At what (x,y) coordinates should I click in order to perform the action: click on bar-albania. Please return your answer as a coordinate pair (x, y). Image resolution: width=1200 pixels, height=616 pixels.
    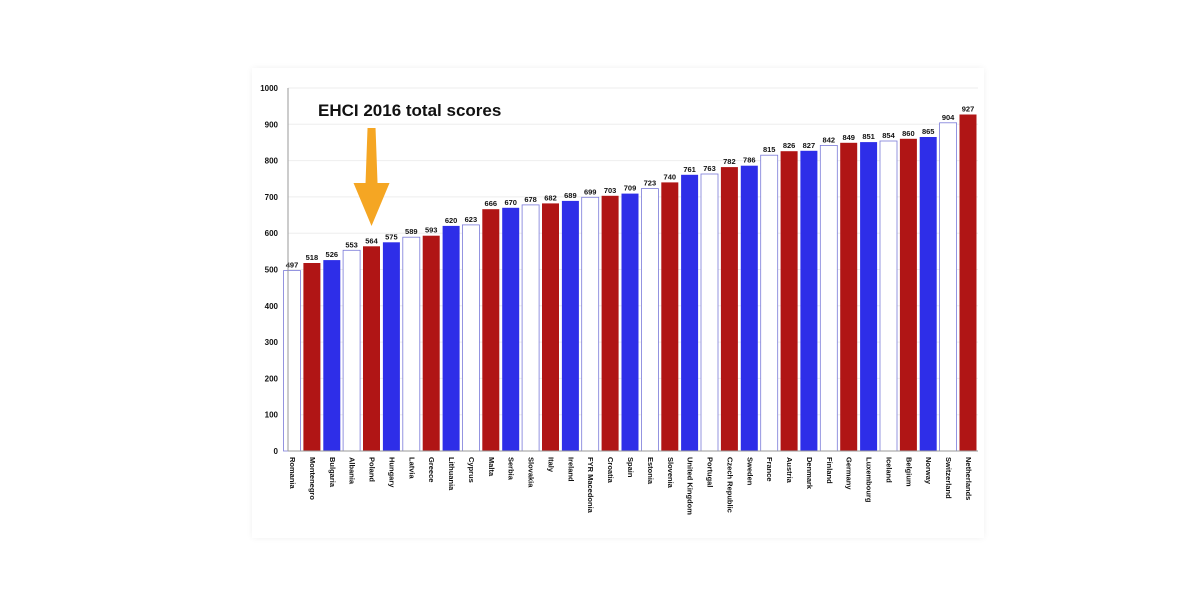
    Looking at the image, I should click on (351, 350).